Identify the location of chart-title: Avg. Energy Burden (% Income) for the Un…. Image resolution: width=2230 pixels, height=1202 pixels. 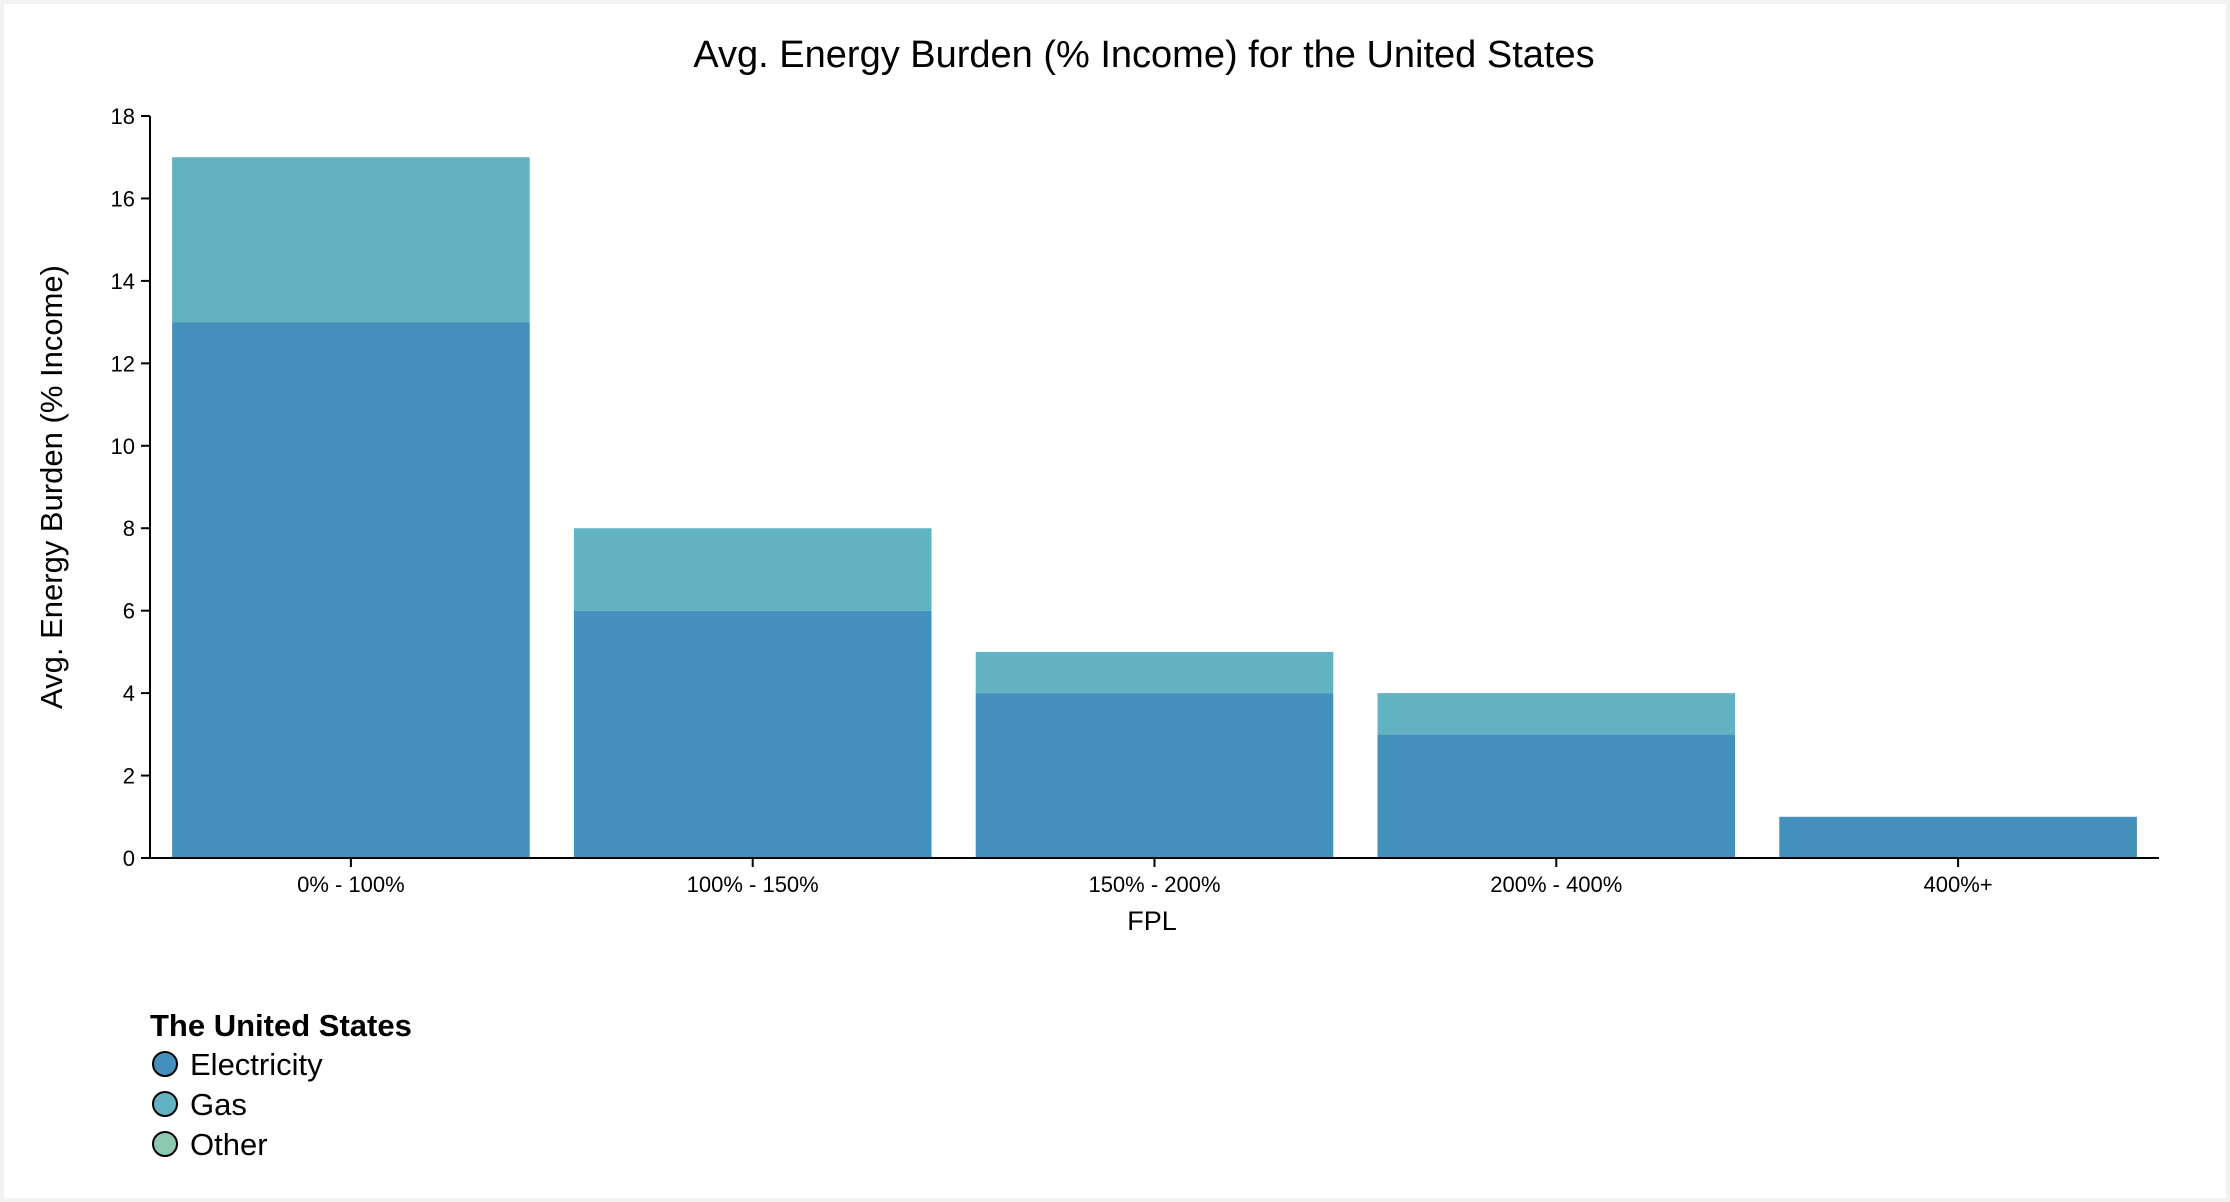
(1143, 55).